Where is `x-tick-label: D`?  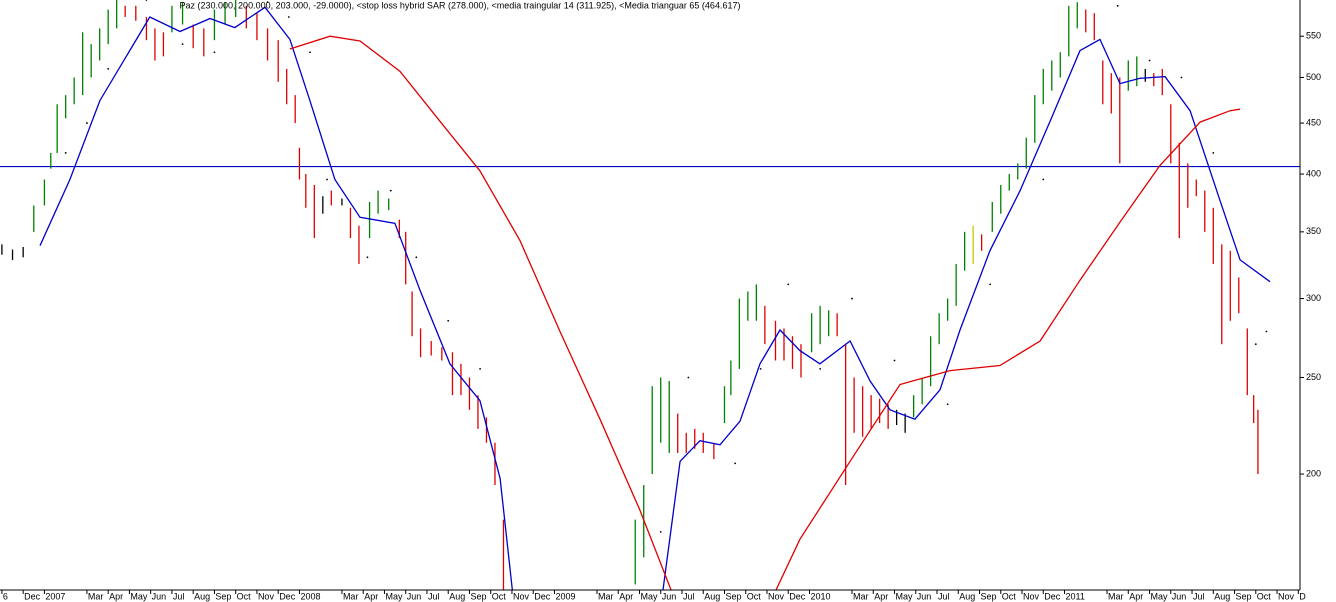 x-tick-label: D is located at coordinates (1302, 596).